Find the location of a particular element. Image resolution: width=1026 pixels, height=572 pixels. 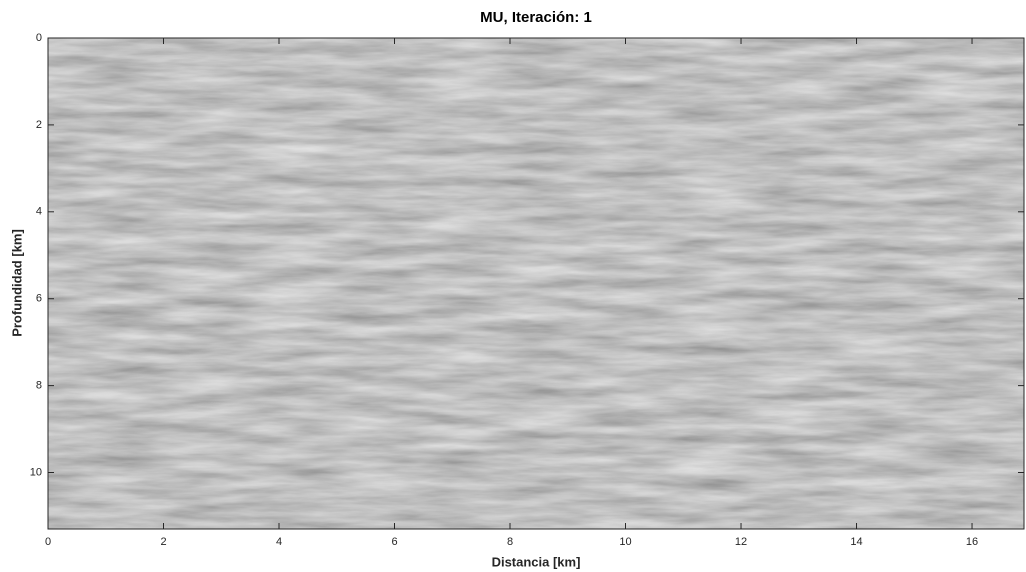

y-tick-label: 8 is located at coordinates (39, 386).